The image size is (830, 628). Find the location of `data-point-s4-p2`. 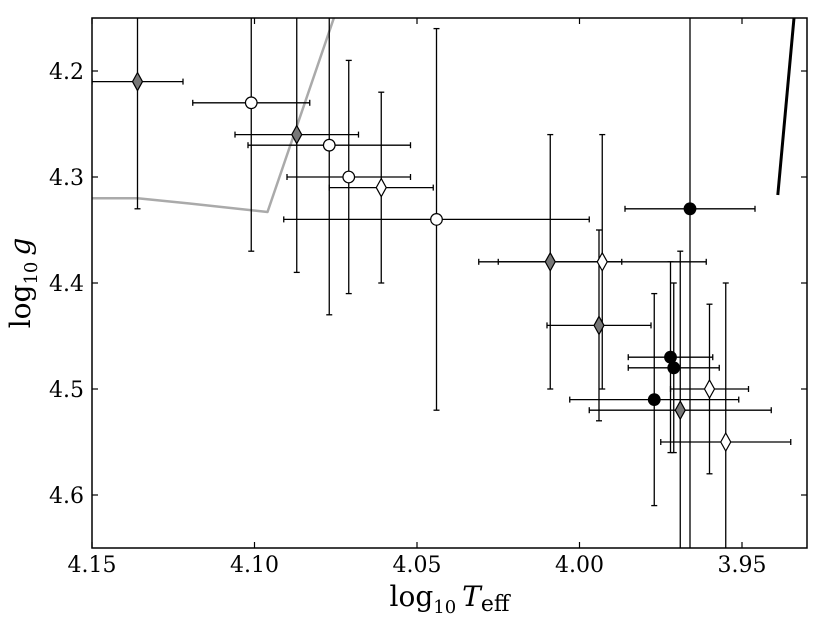

data-point-s4-p2 is located at coordinates (670, 357).